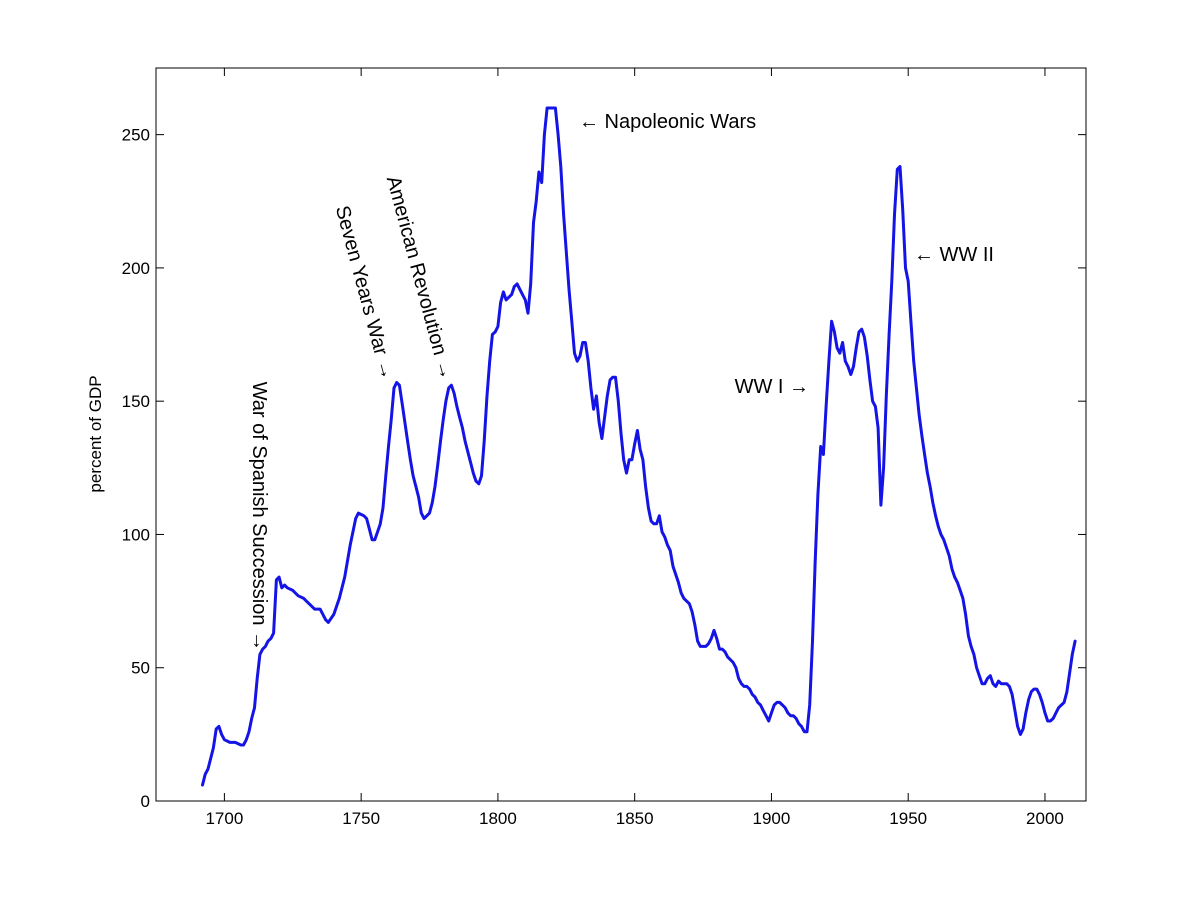 Image resolution: width=1200 pixels, height=905 pixels. I want to click on annotation-ww-i: WW I →, so click(772, 387).